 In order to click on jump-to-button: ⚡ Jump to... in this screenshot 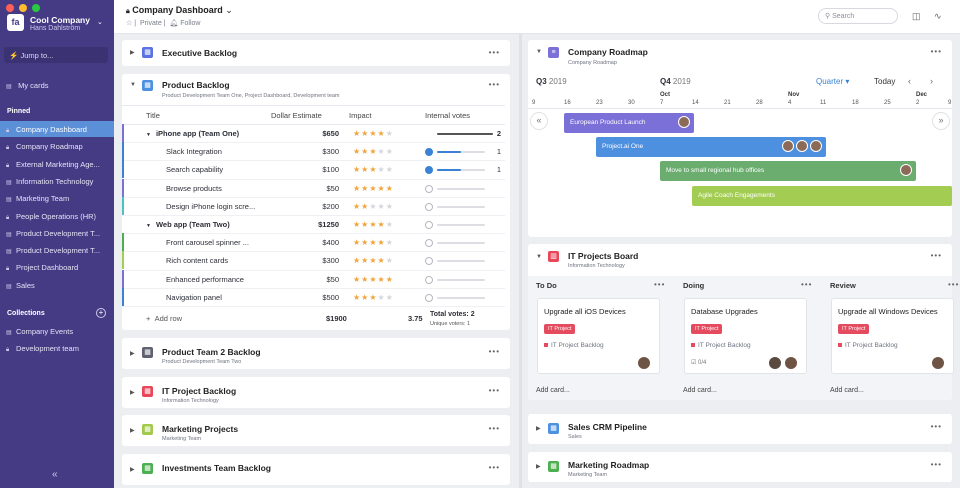, I will do `click(56, 55)`.